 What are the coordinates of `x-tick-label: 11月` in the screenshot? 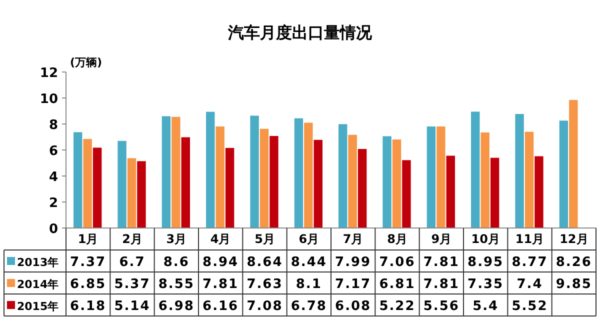 It's located at (529, 239).